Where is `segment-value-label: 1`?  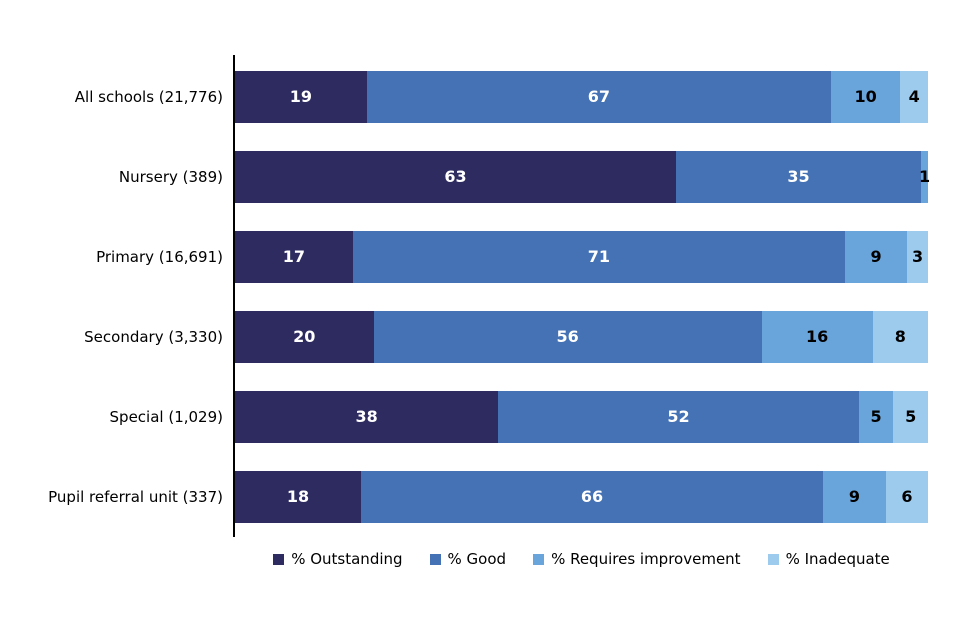
segment-value-label: 1 is located at coordinates (924, 176).